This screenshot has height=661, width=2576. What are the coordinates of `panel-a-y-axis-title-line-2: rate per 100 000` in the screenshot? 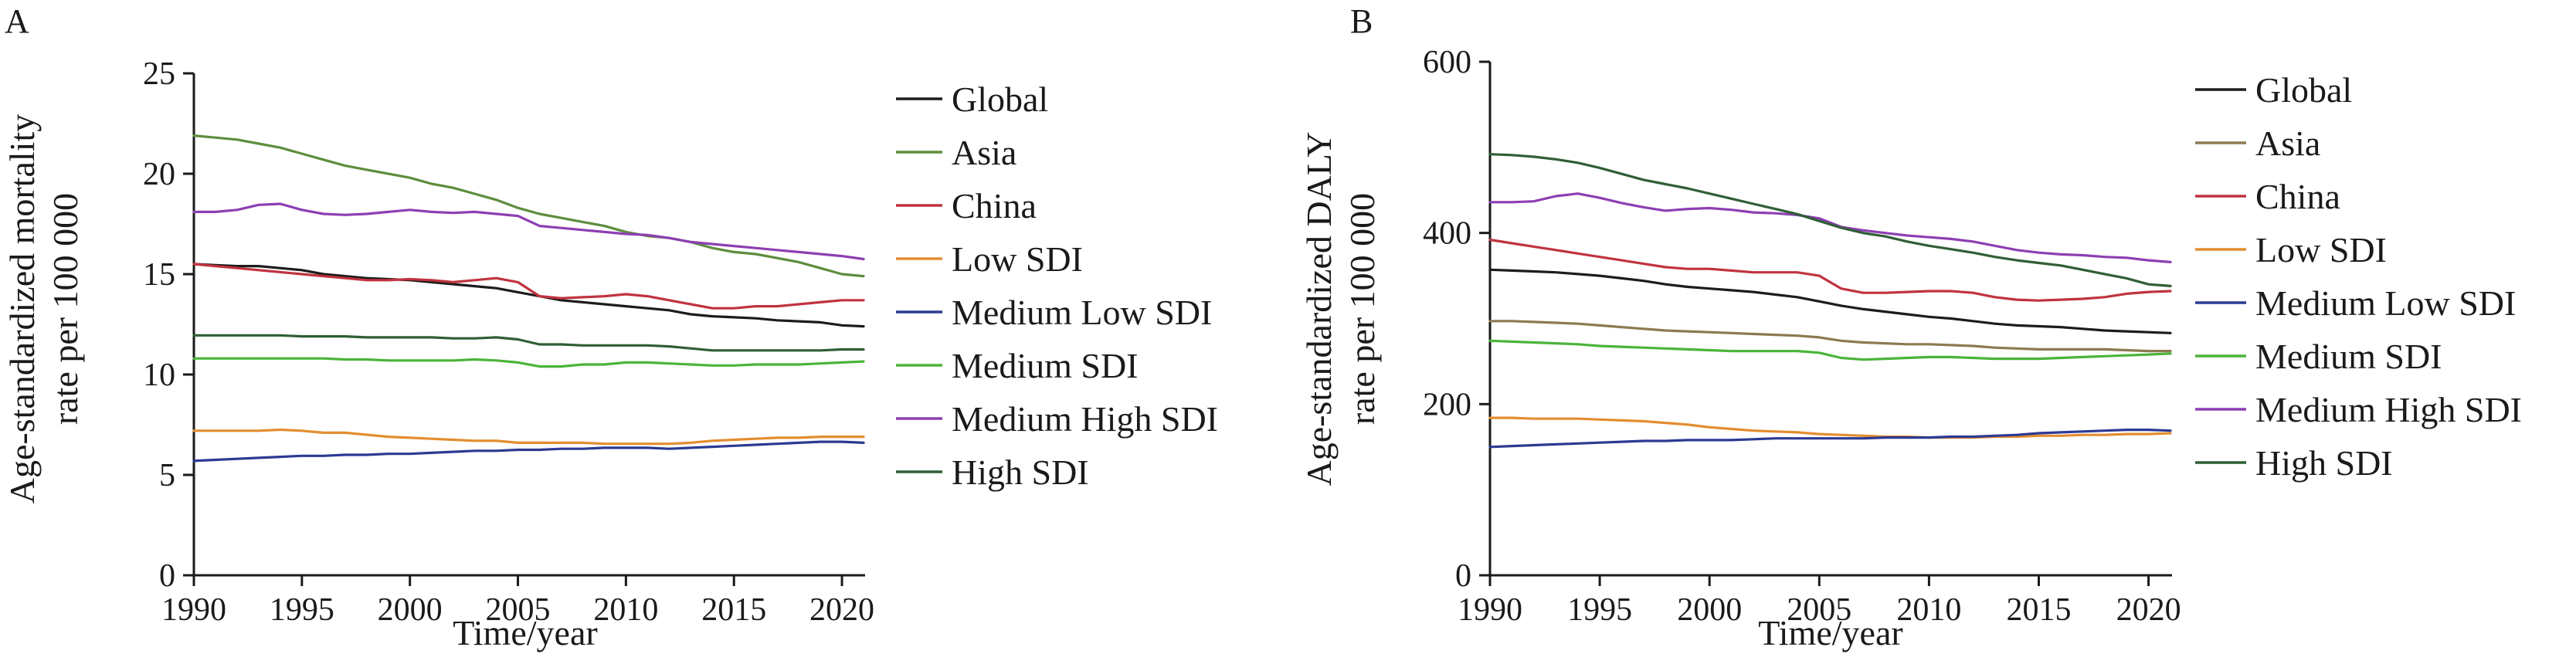 It's located at (65, 309).